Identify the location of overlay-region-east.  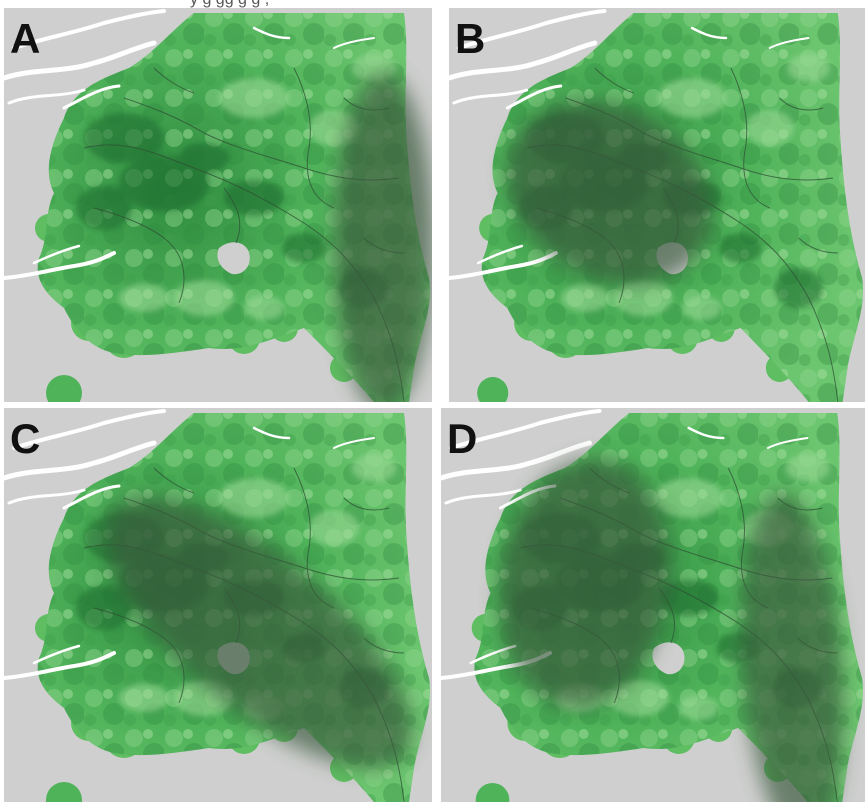
(792, 647).